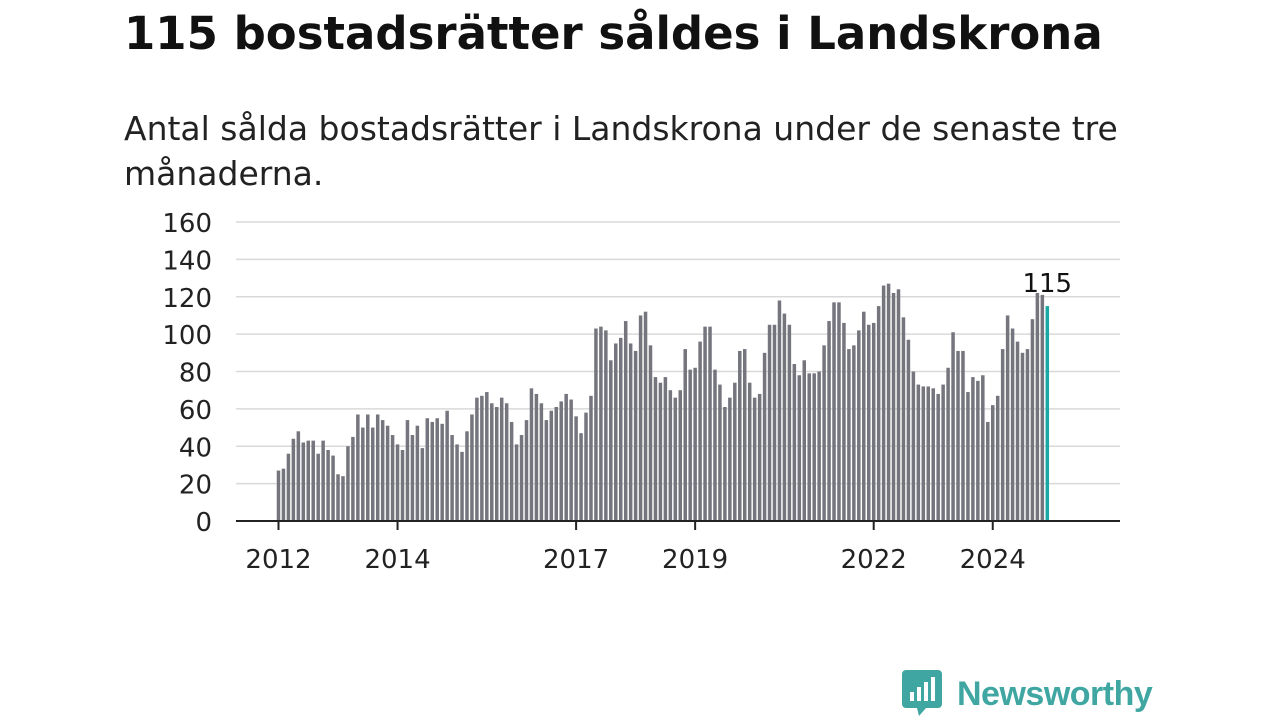 This screenshot has height=720, width=1280. What do you see at coordinates (1047, 413) in the screenshot?
I see `bar-highlight` at bounding box center [1047, 413].